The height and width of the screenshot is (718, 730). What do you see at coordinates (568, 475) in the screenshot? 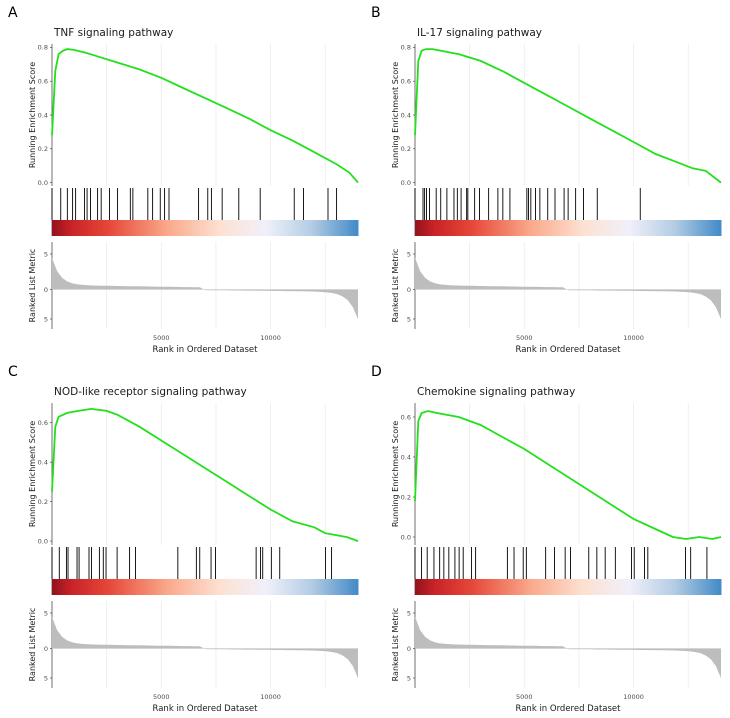
I see `running-es-line` at bounding box center [568, 475].